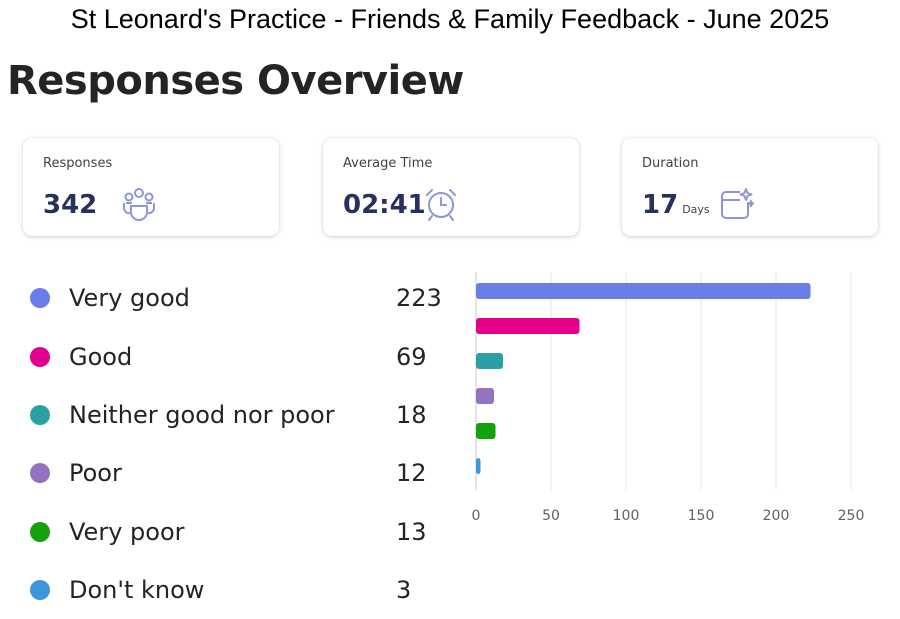  What do you see at coordinates (137, 590) in the screenshot?
I see `legend-label: Don't know` at bounding box center [137, 590].